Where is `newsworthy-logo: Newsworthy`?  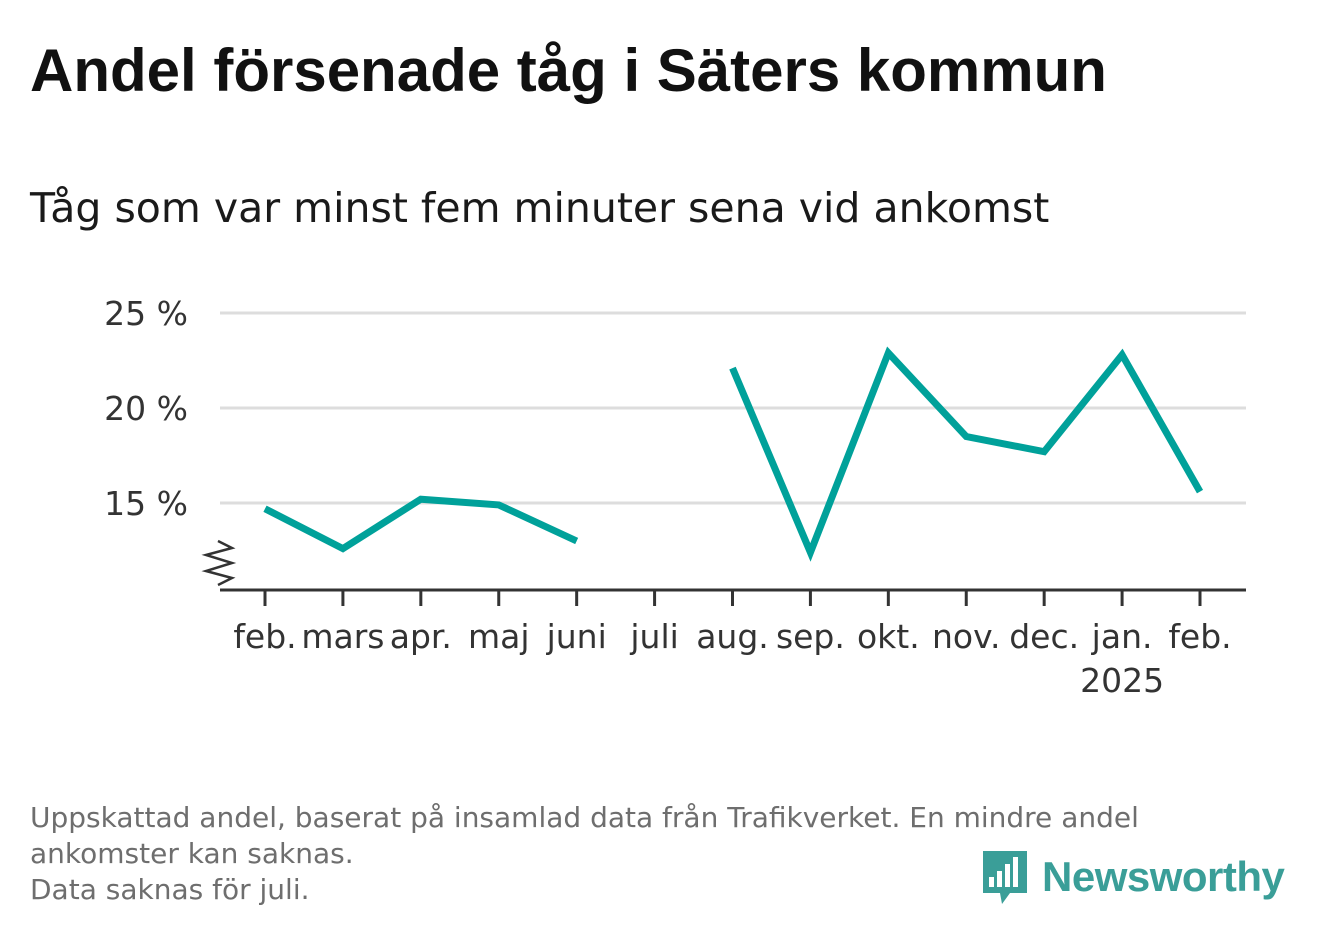
newsworthy-logo: Newsworthy is located at coordinates (1132, 877).